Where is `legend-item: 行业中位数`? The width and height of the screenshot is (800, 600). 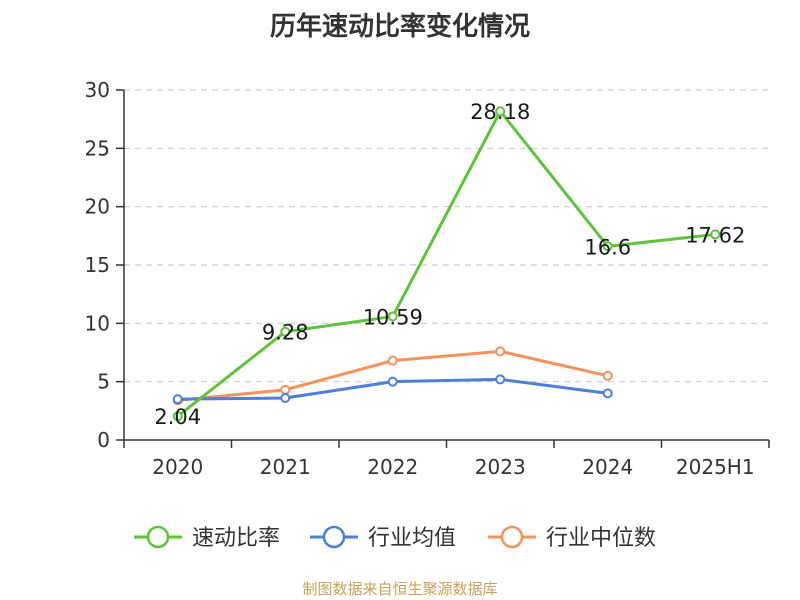 legend-item: 行业中位数 is located at coordinates (572, 538).